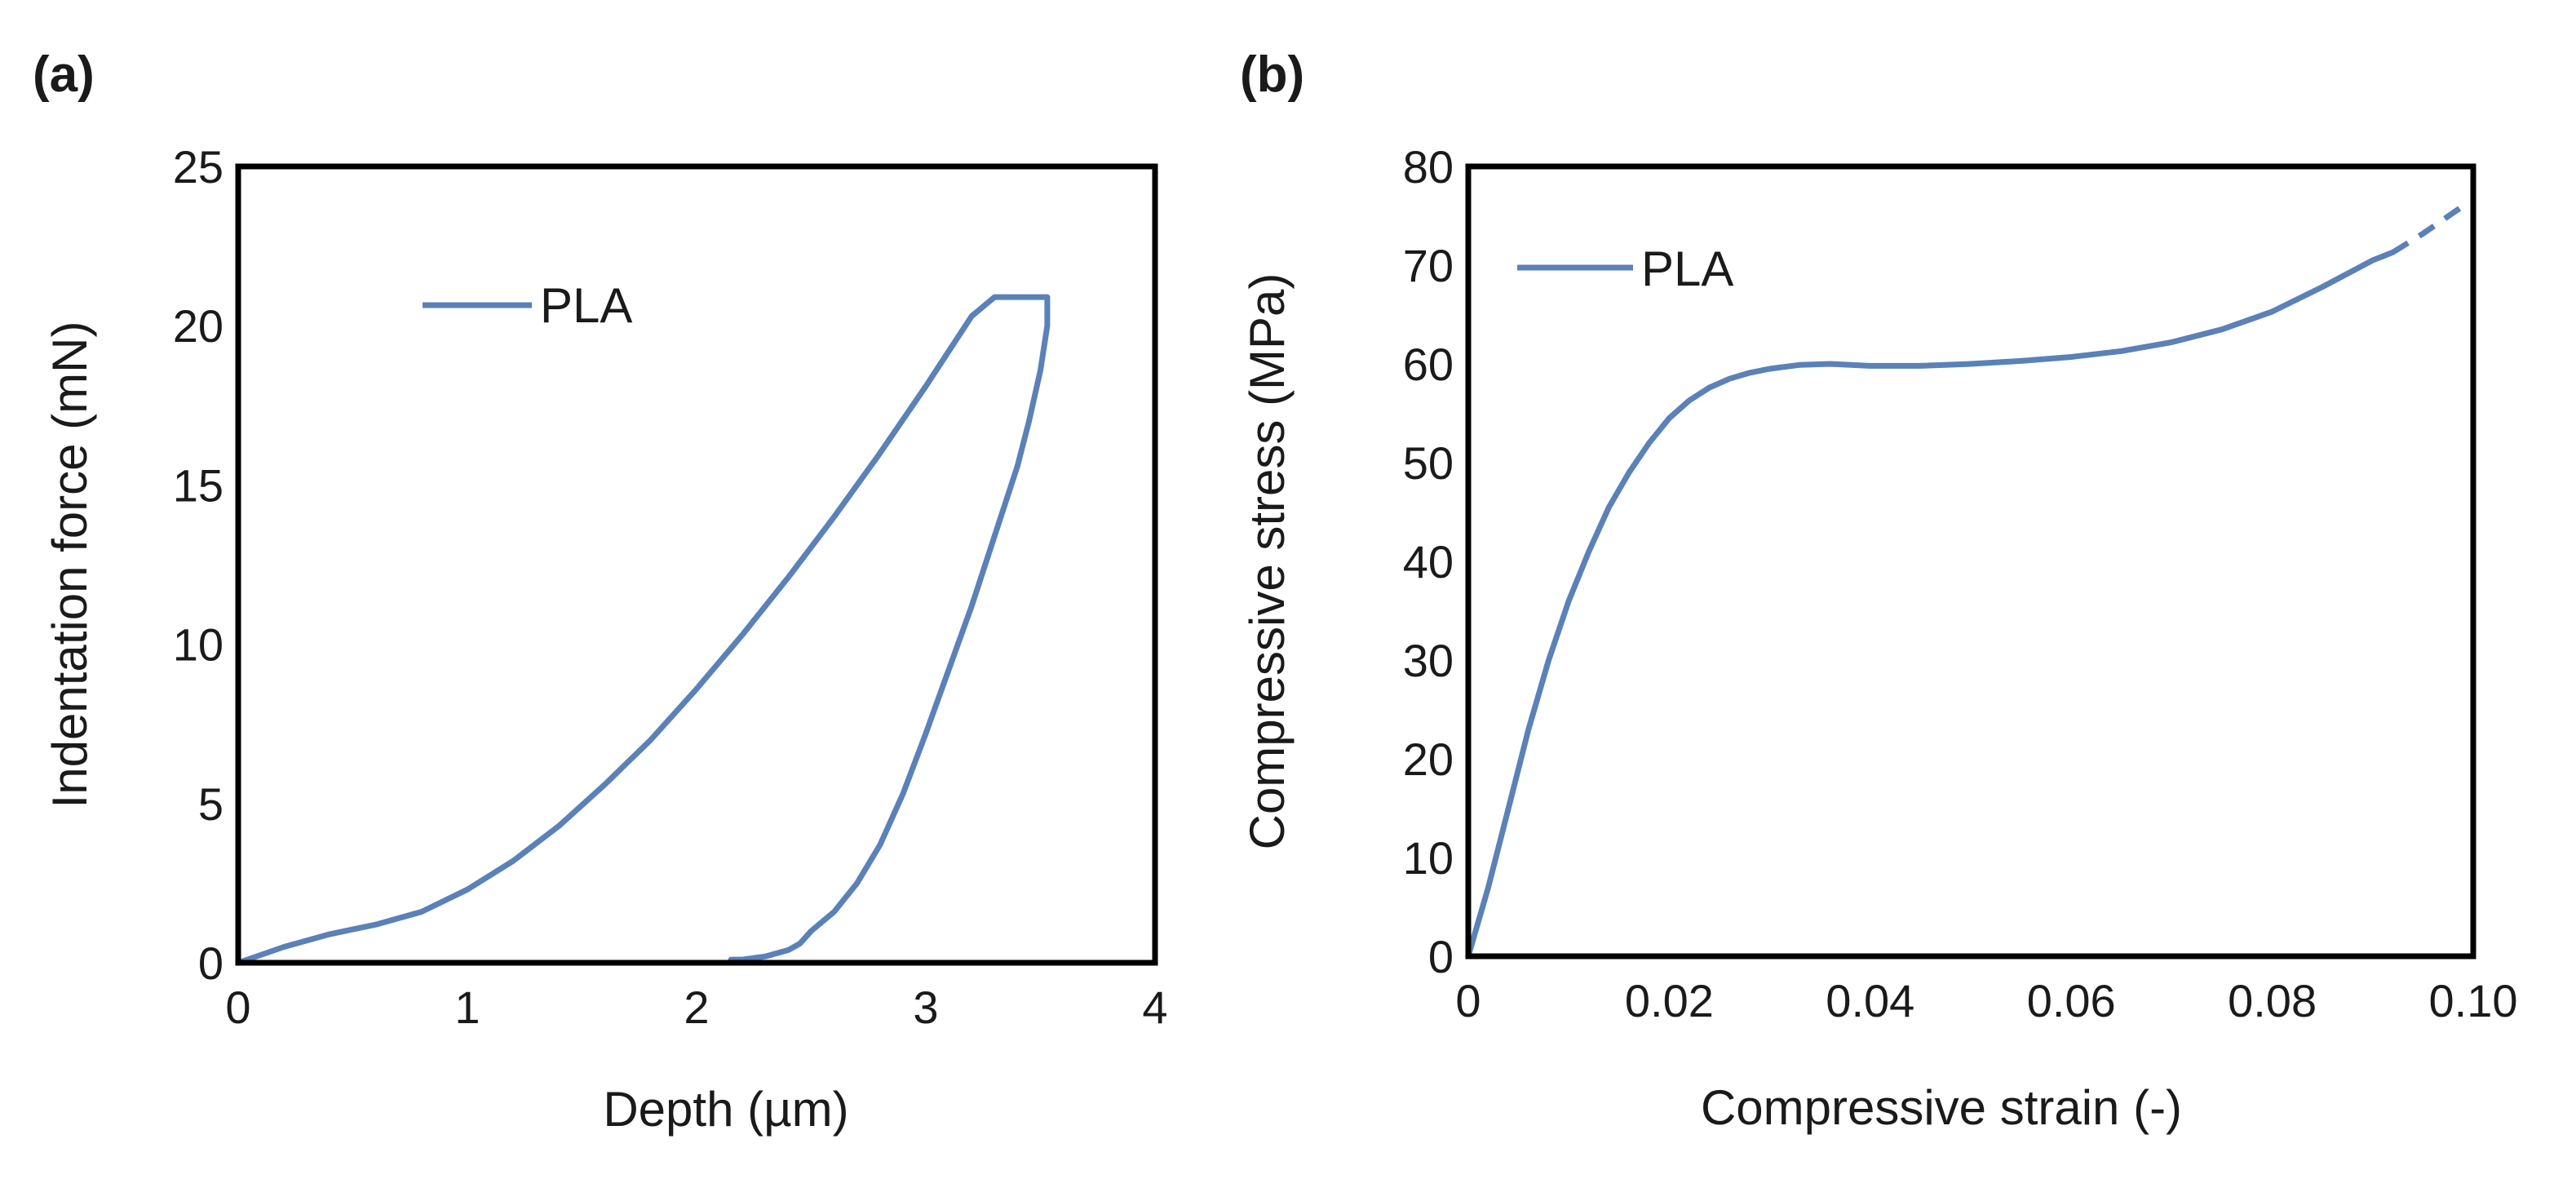  I want to click on panel-a-x-axis-label: Depth (µm), so click(725, 1109).